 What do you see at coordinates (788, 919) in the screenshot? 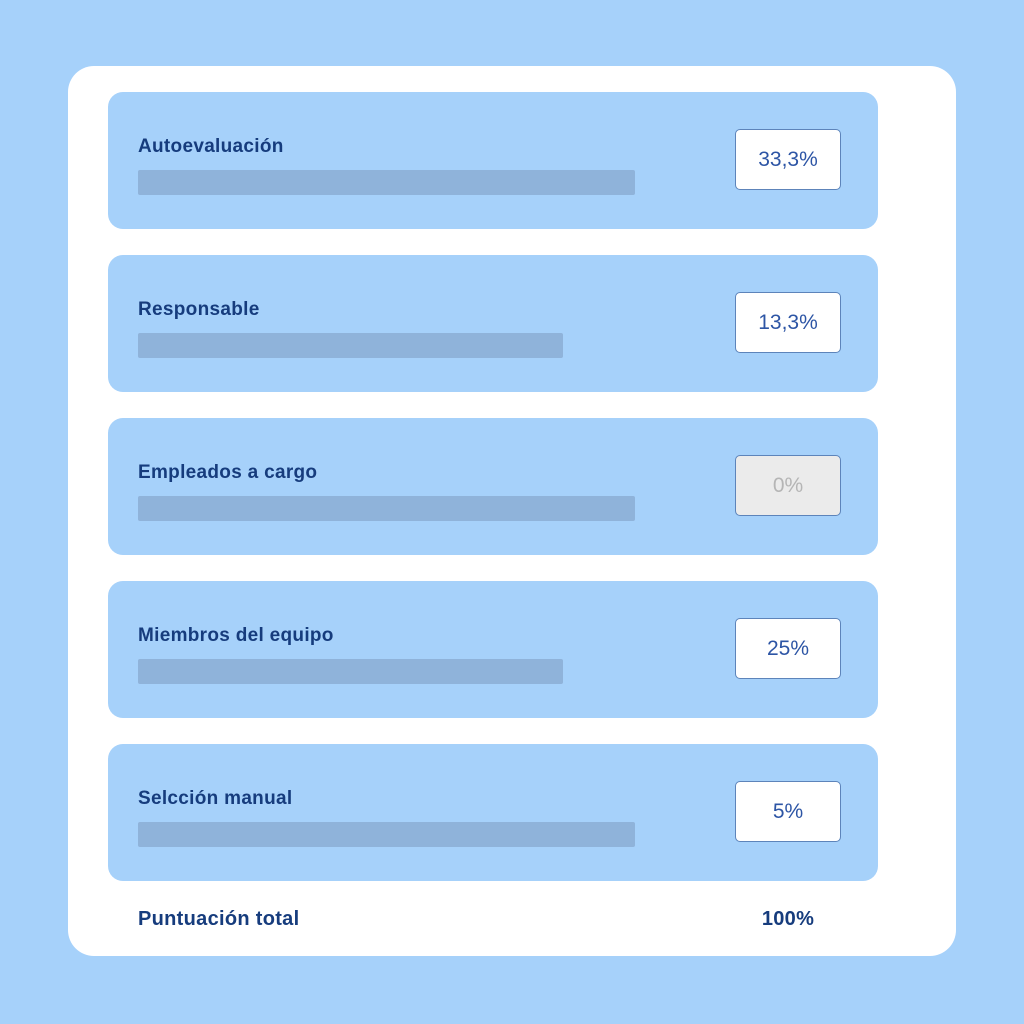
I see `total-value: 100%` at bounding box center [788, 919].